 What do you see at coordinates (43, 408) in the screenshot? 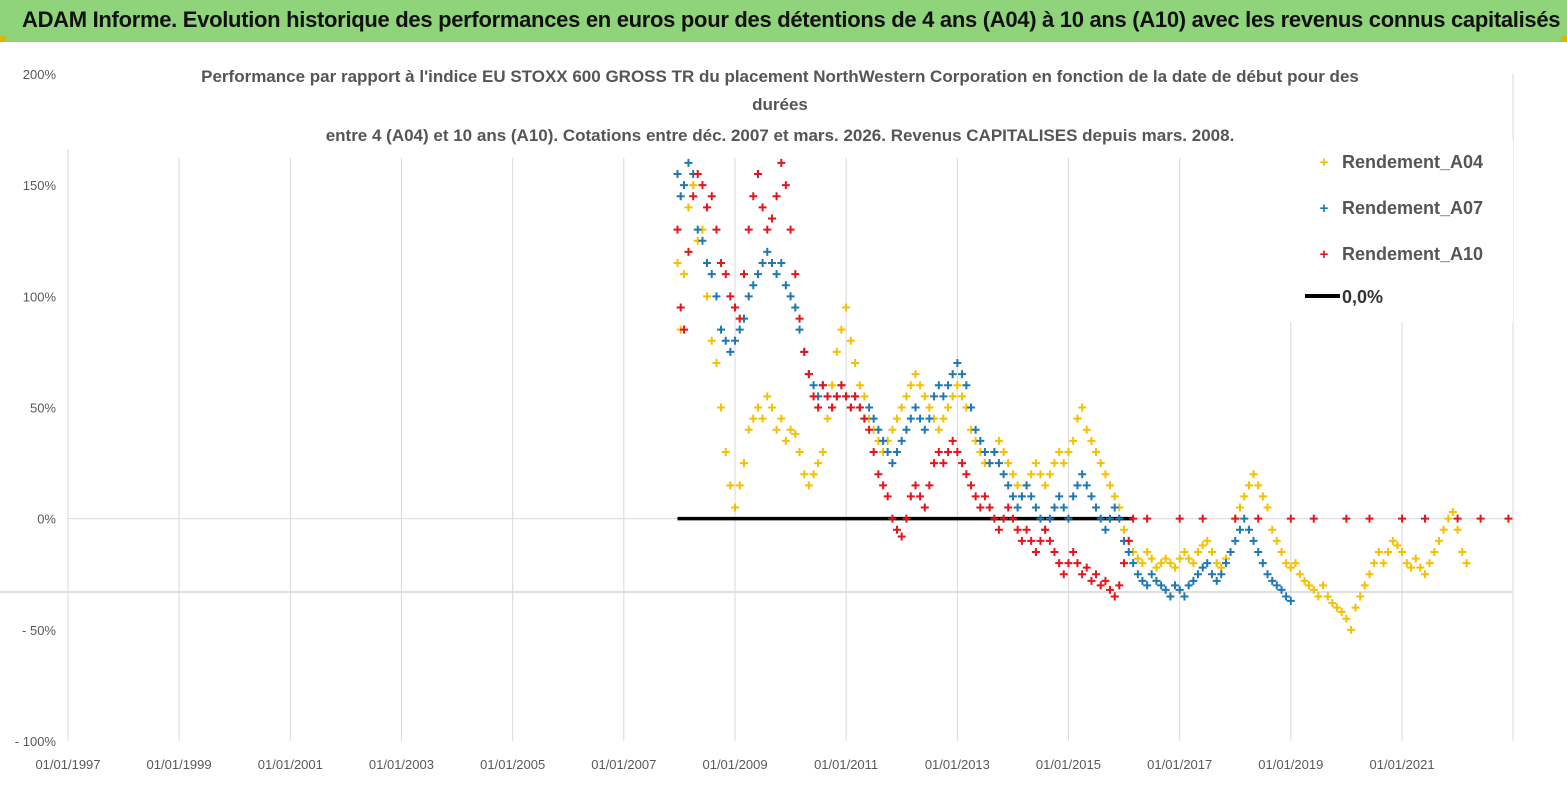
I see `y-tick-label: 50%` at bounding box center [43, 408].